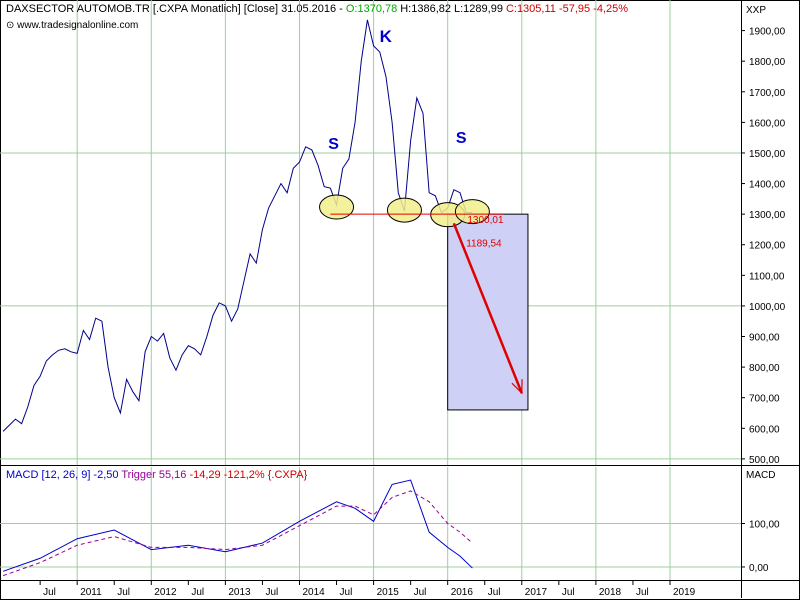 The width and height of the screenshot is (800, 600). I want to click on y-tick-label: 700,00, so click(764, 399).